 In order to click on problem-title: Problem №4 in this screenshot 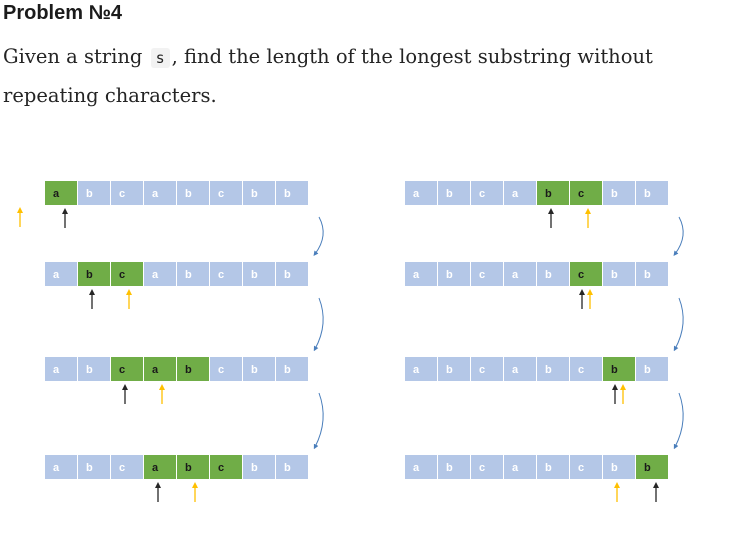, I will do `click(62, 13)`.